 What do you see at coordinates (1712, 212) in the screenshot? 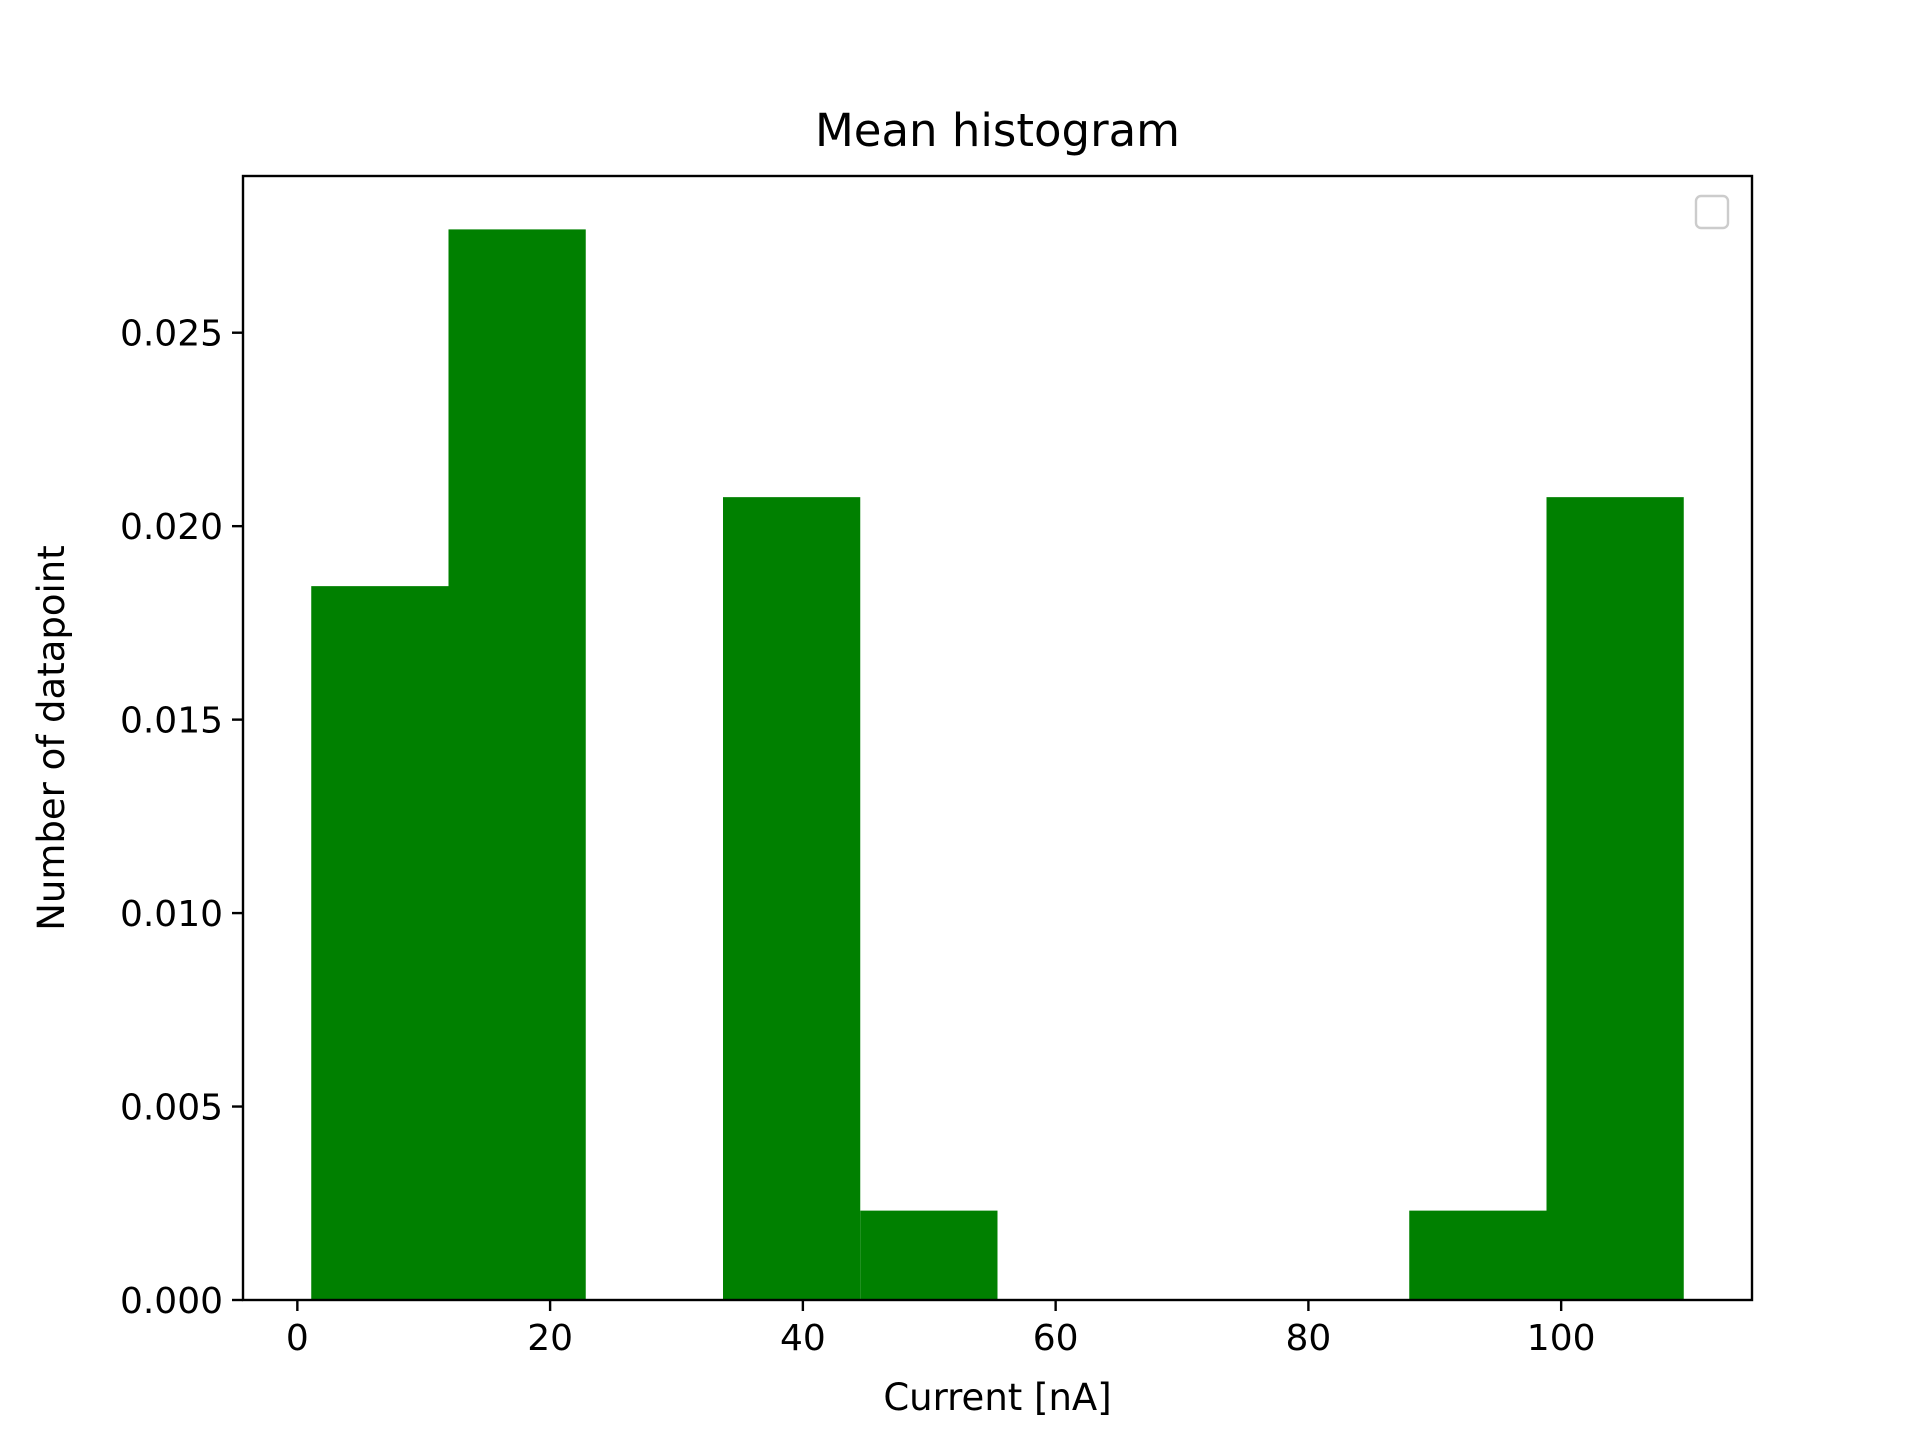
I see `legend-box` at bounding box center [1712, 212].